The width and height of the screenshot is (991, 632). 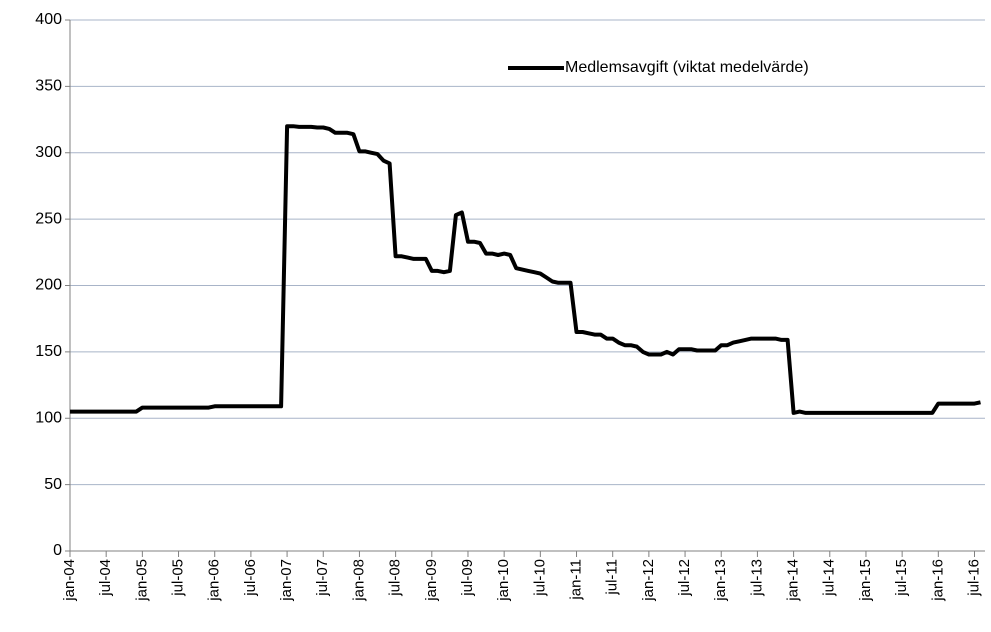 I want to click on x-tick-label: jul-09, so click(x=467, y=578).